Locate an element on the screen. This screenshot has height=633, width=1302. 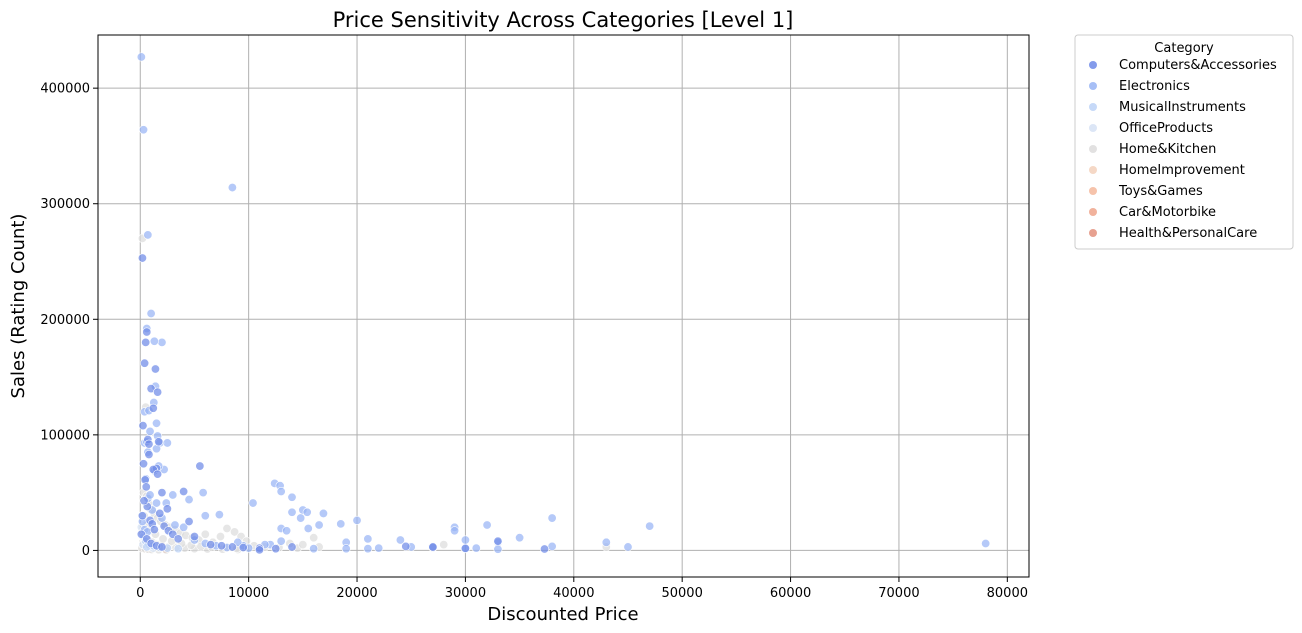
legend-box is located at coordinates (1184, 142).